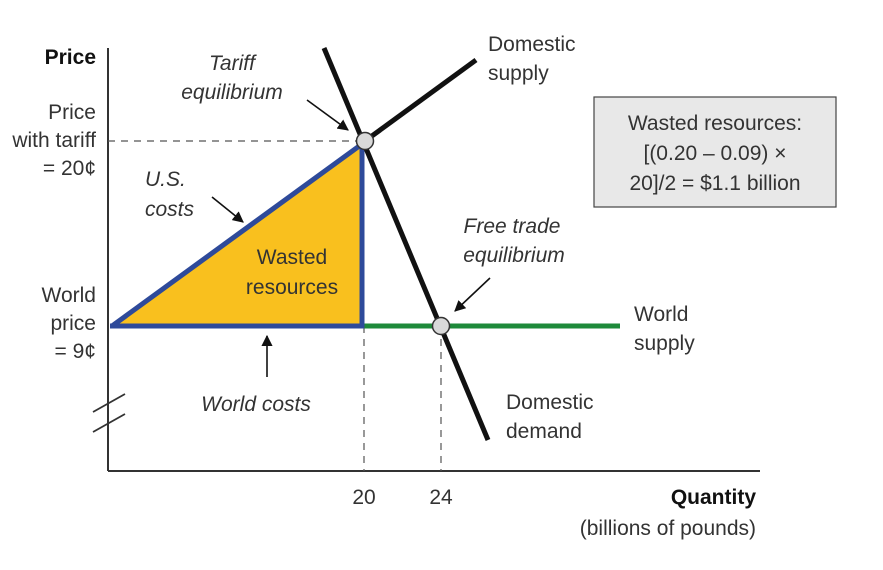  I want to click on free-trade-equilibrium-point, so click(441, 326).